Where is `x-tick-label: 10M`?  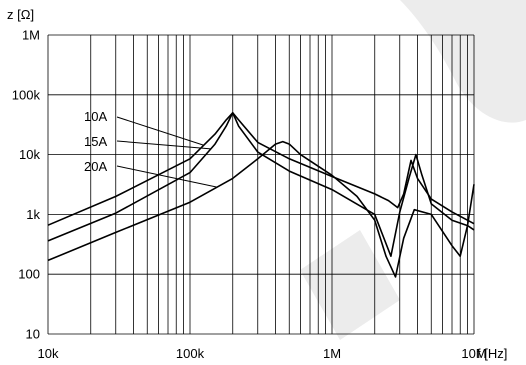
x-tick-label: 10M is located at coordinates (473, 353).